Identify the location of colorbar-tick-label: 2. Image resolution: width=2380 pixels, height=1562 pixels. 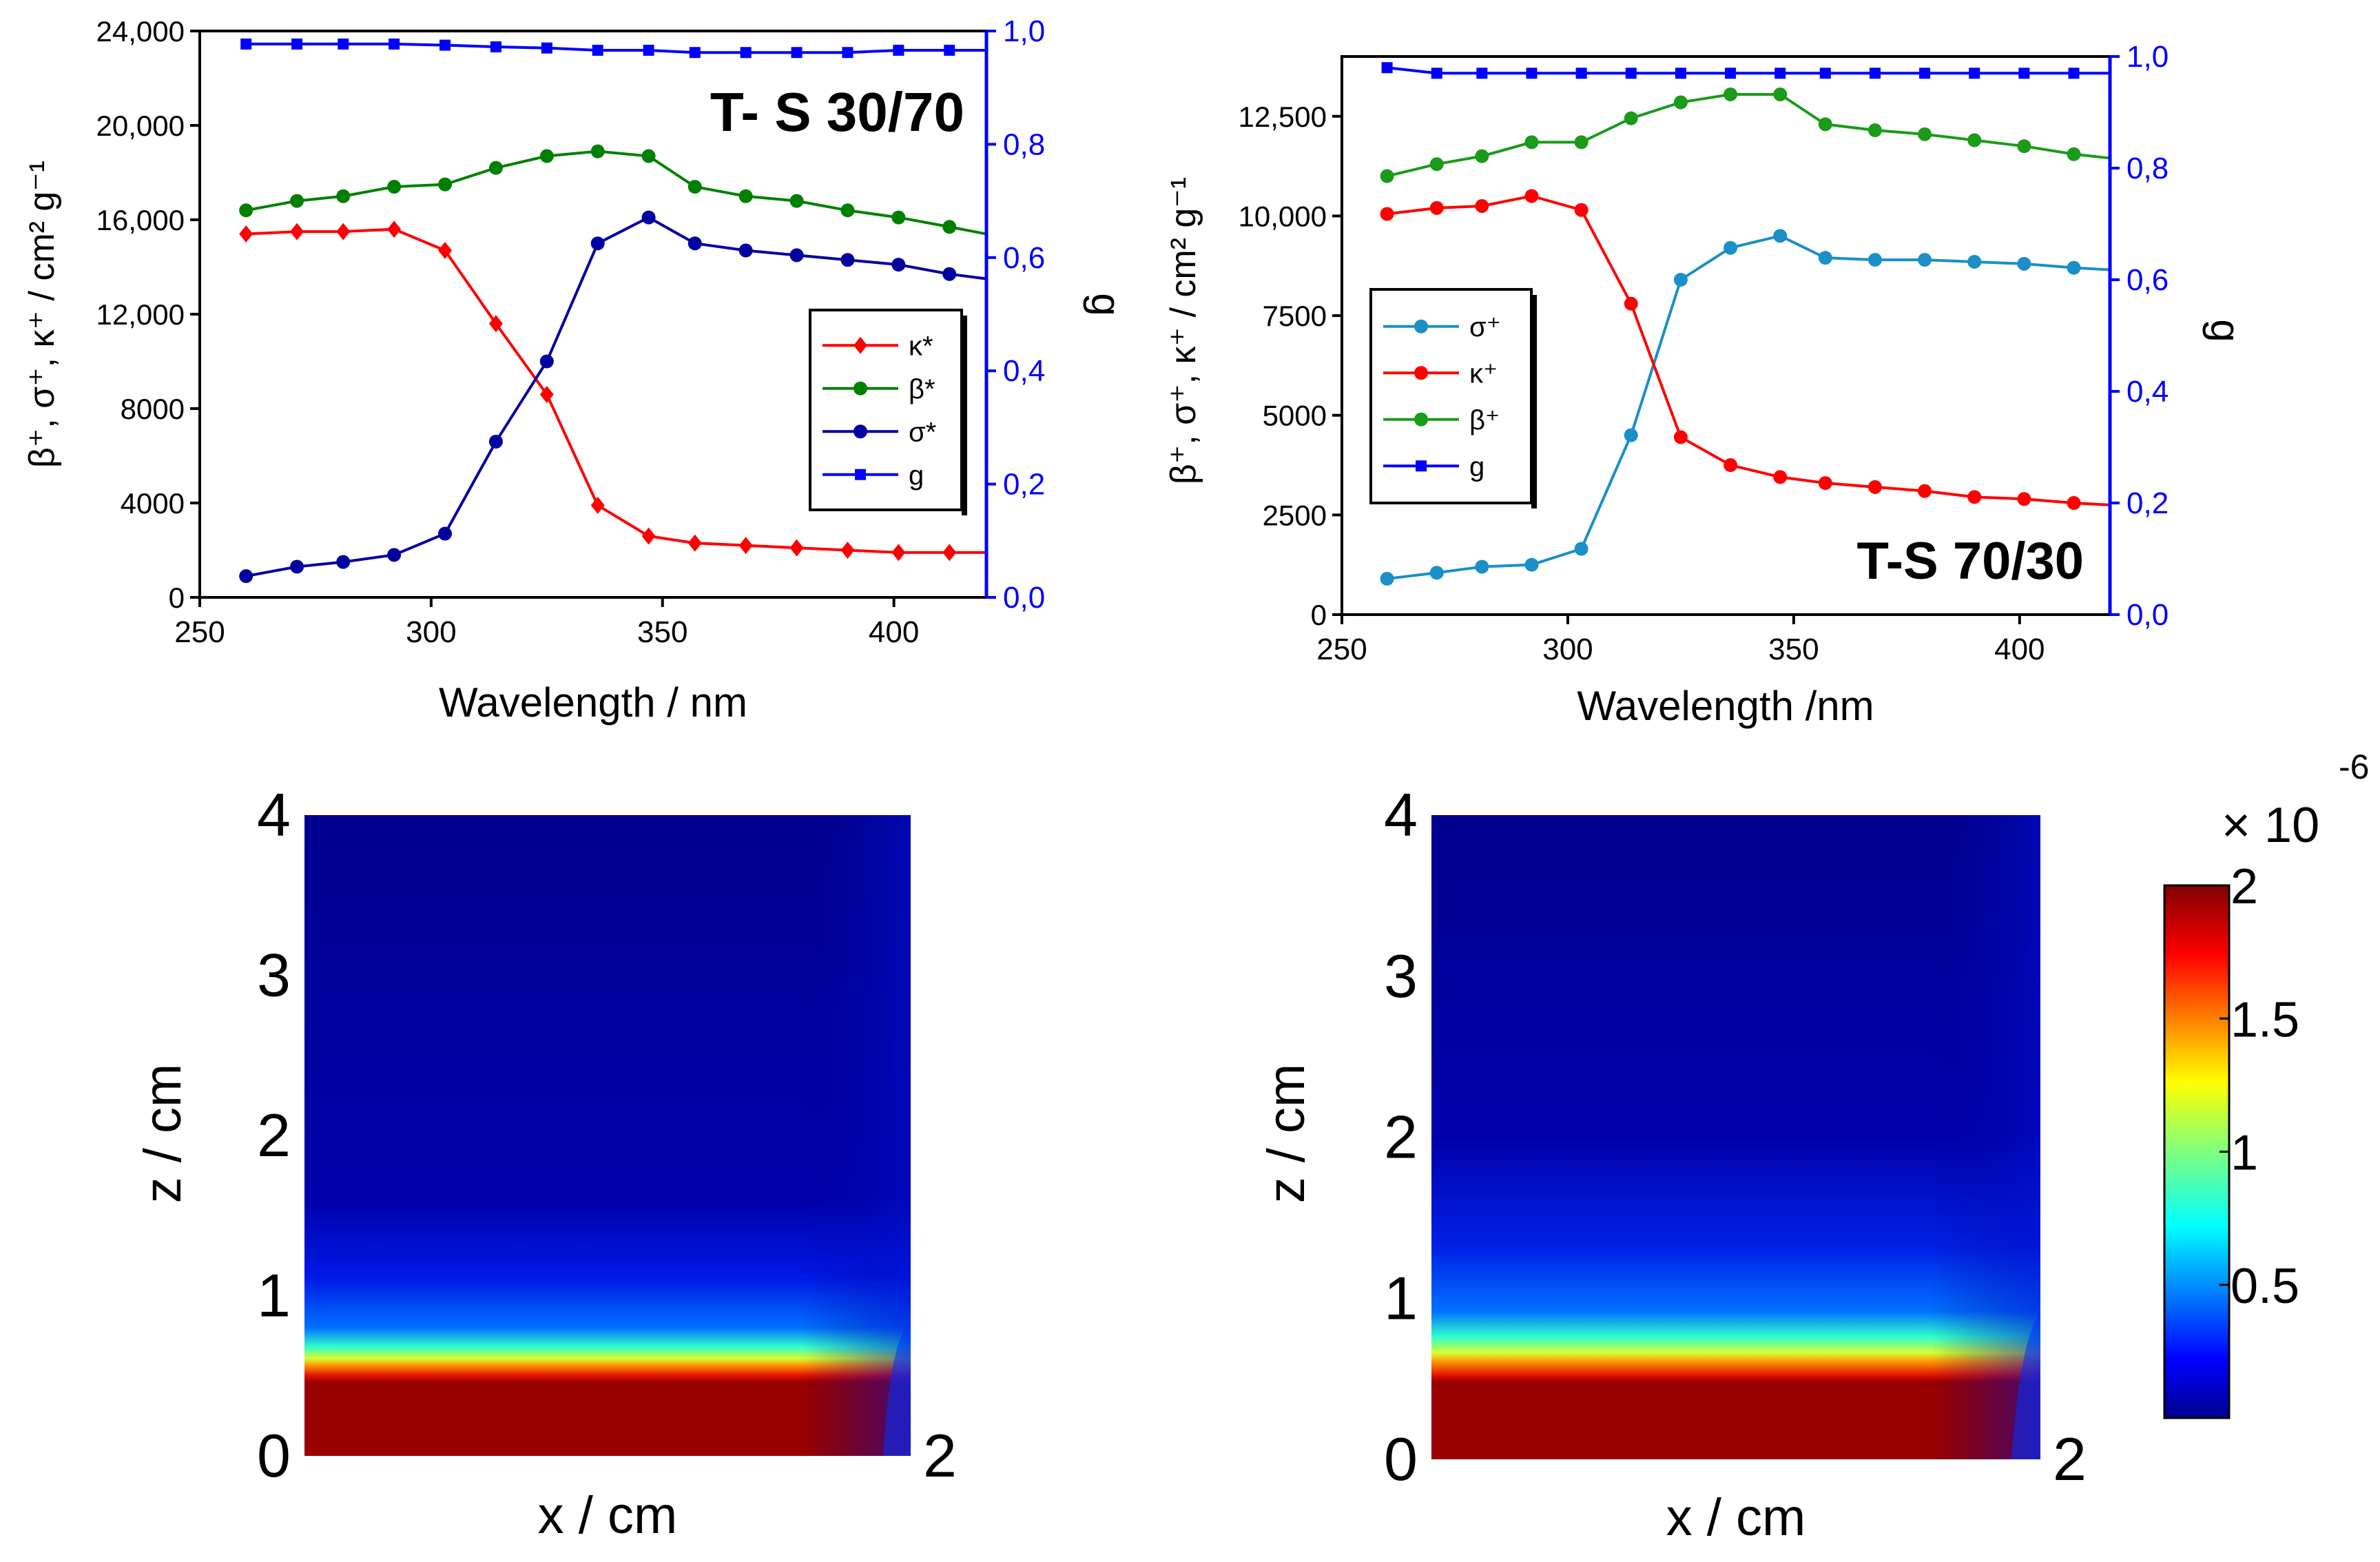
(2244, 886).